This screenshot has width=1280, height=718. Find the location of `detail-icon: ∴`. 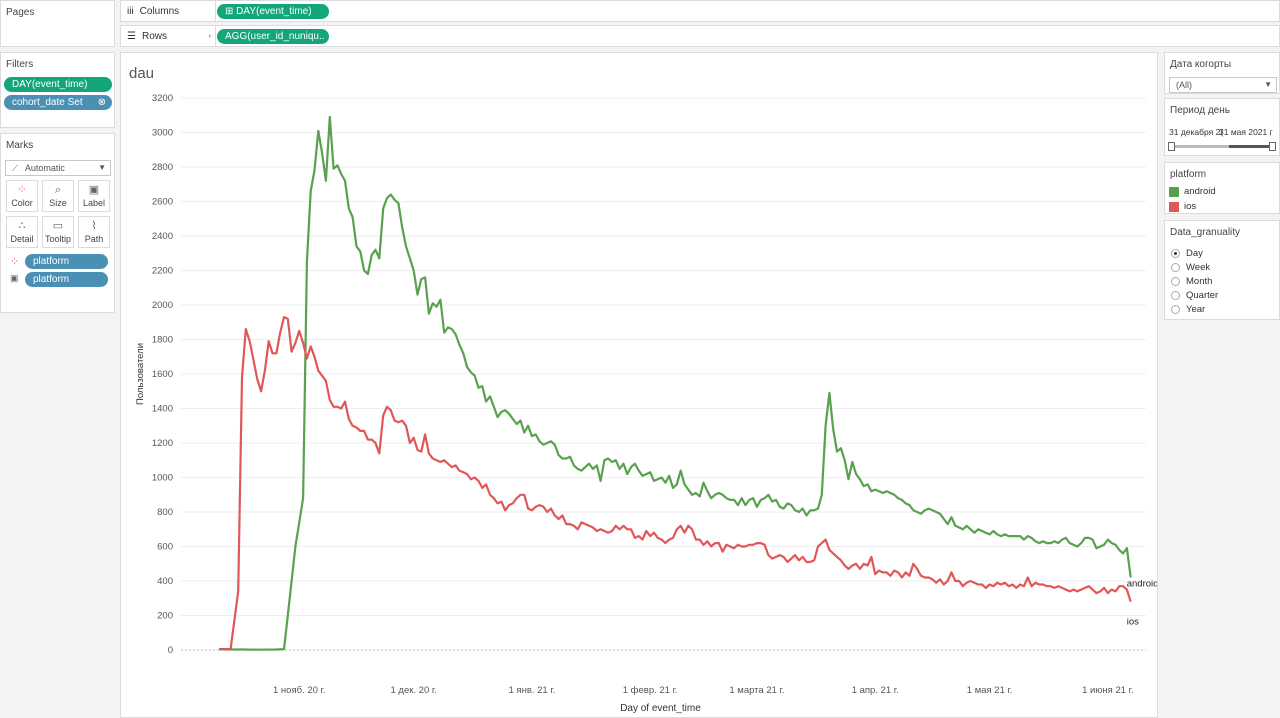

detail-icon: ∴ is located at coordinates (22, 226).